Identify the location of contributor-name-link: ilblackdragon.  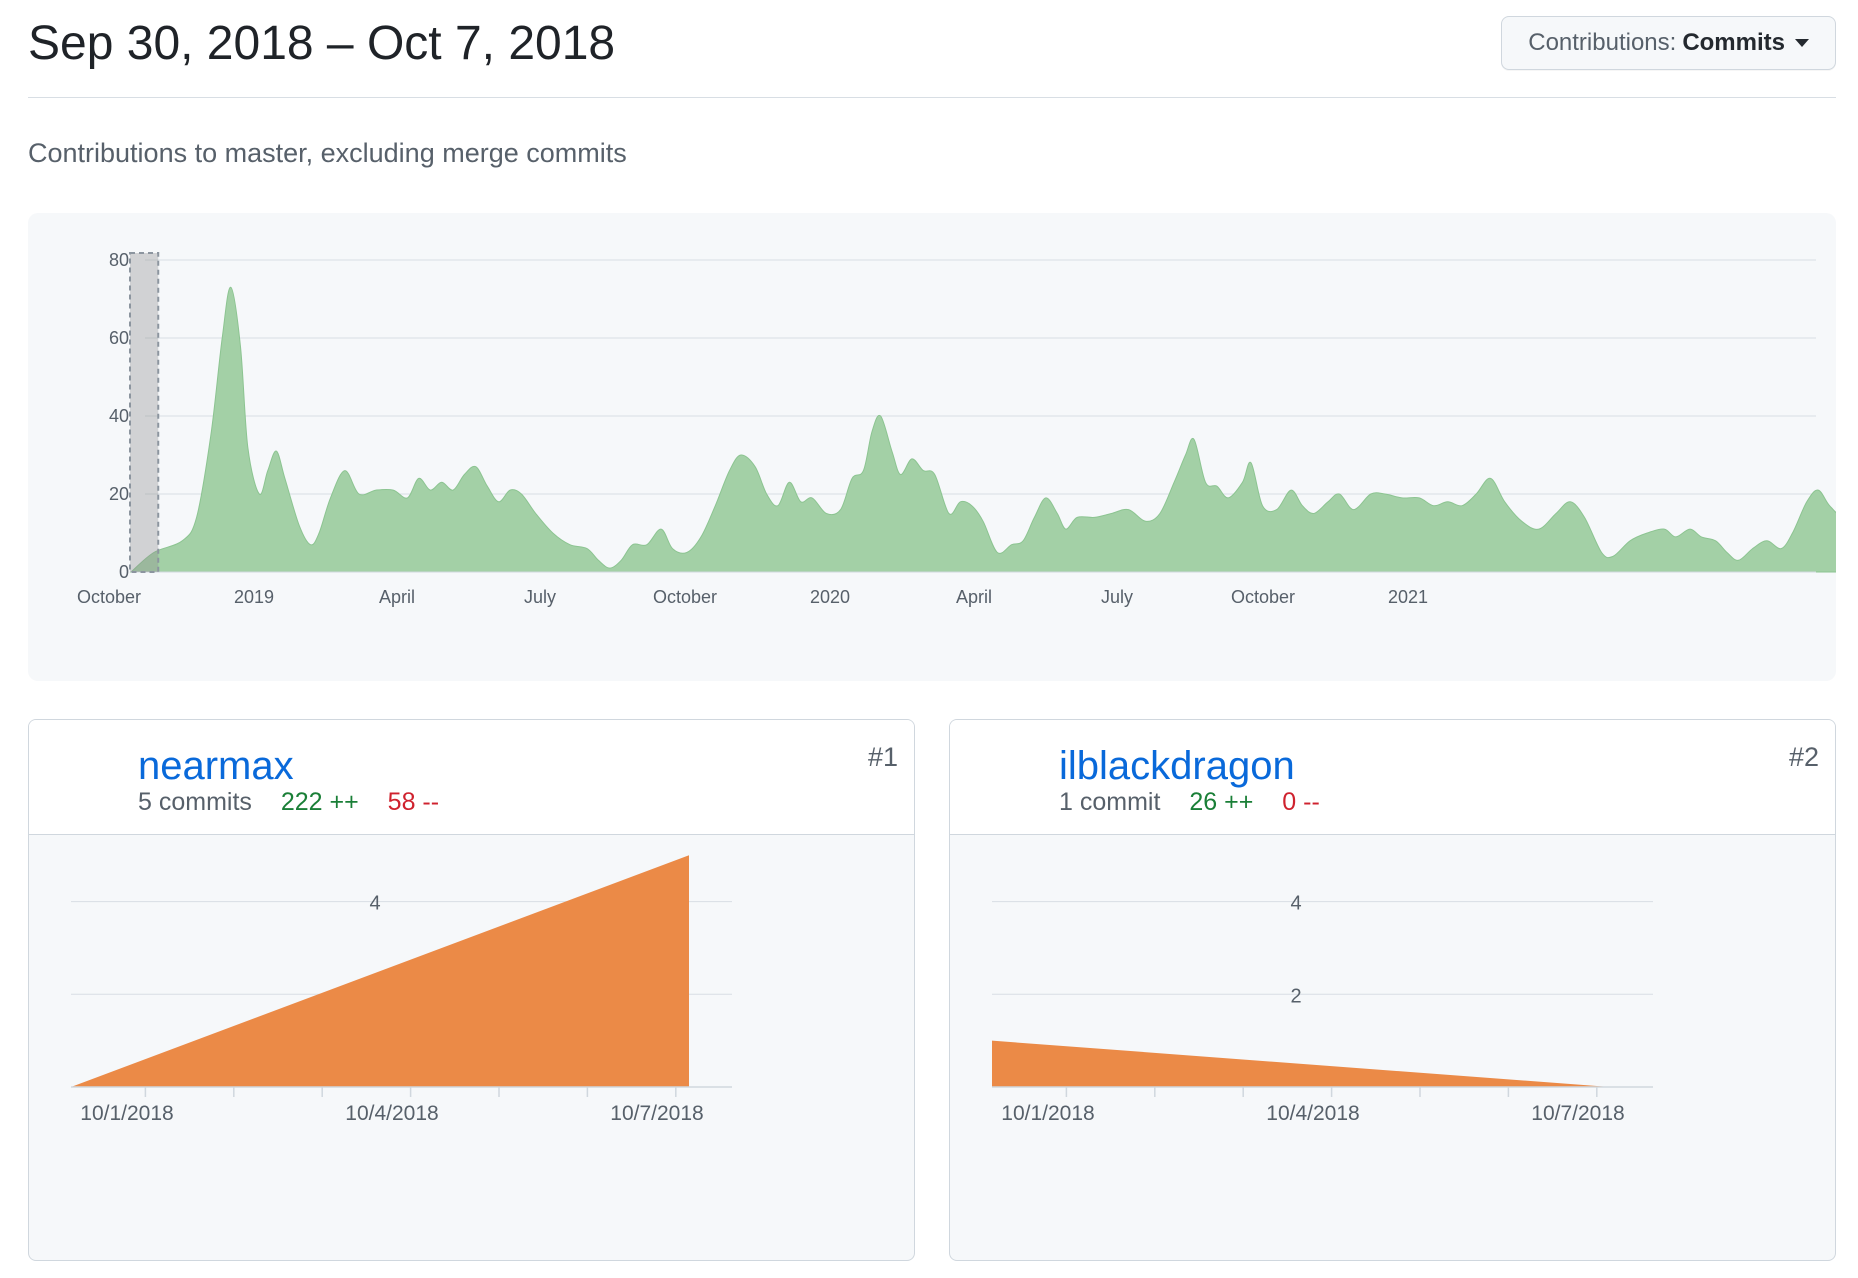
(1177, 766).